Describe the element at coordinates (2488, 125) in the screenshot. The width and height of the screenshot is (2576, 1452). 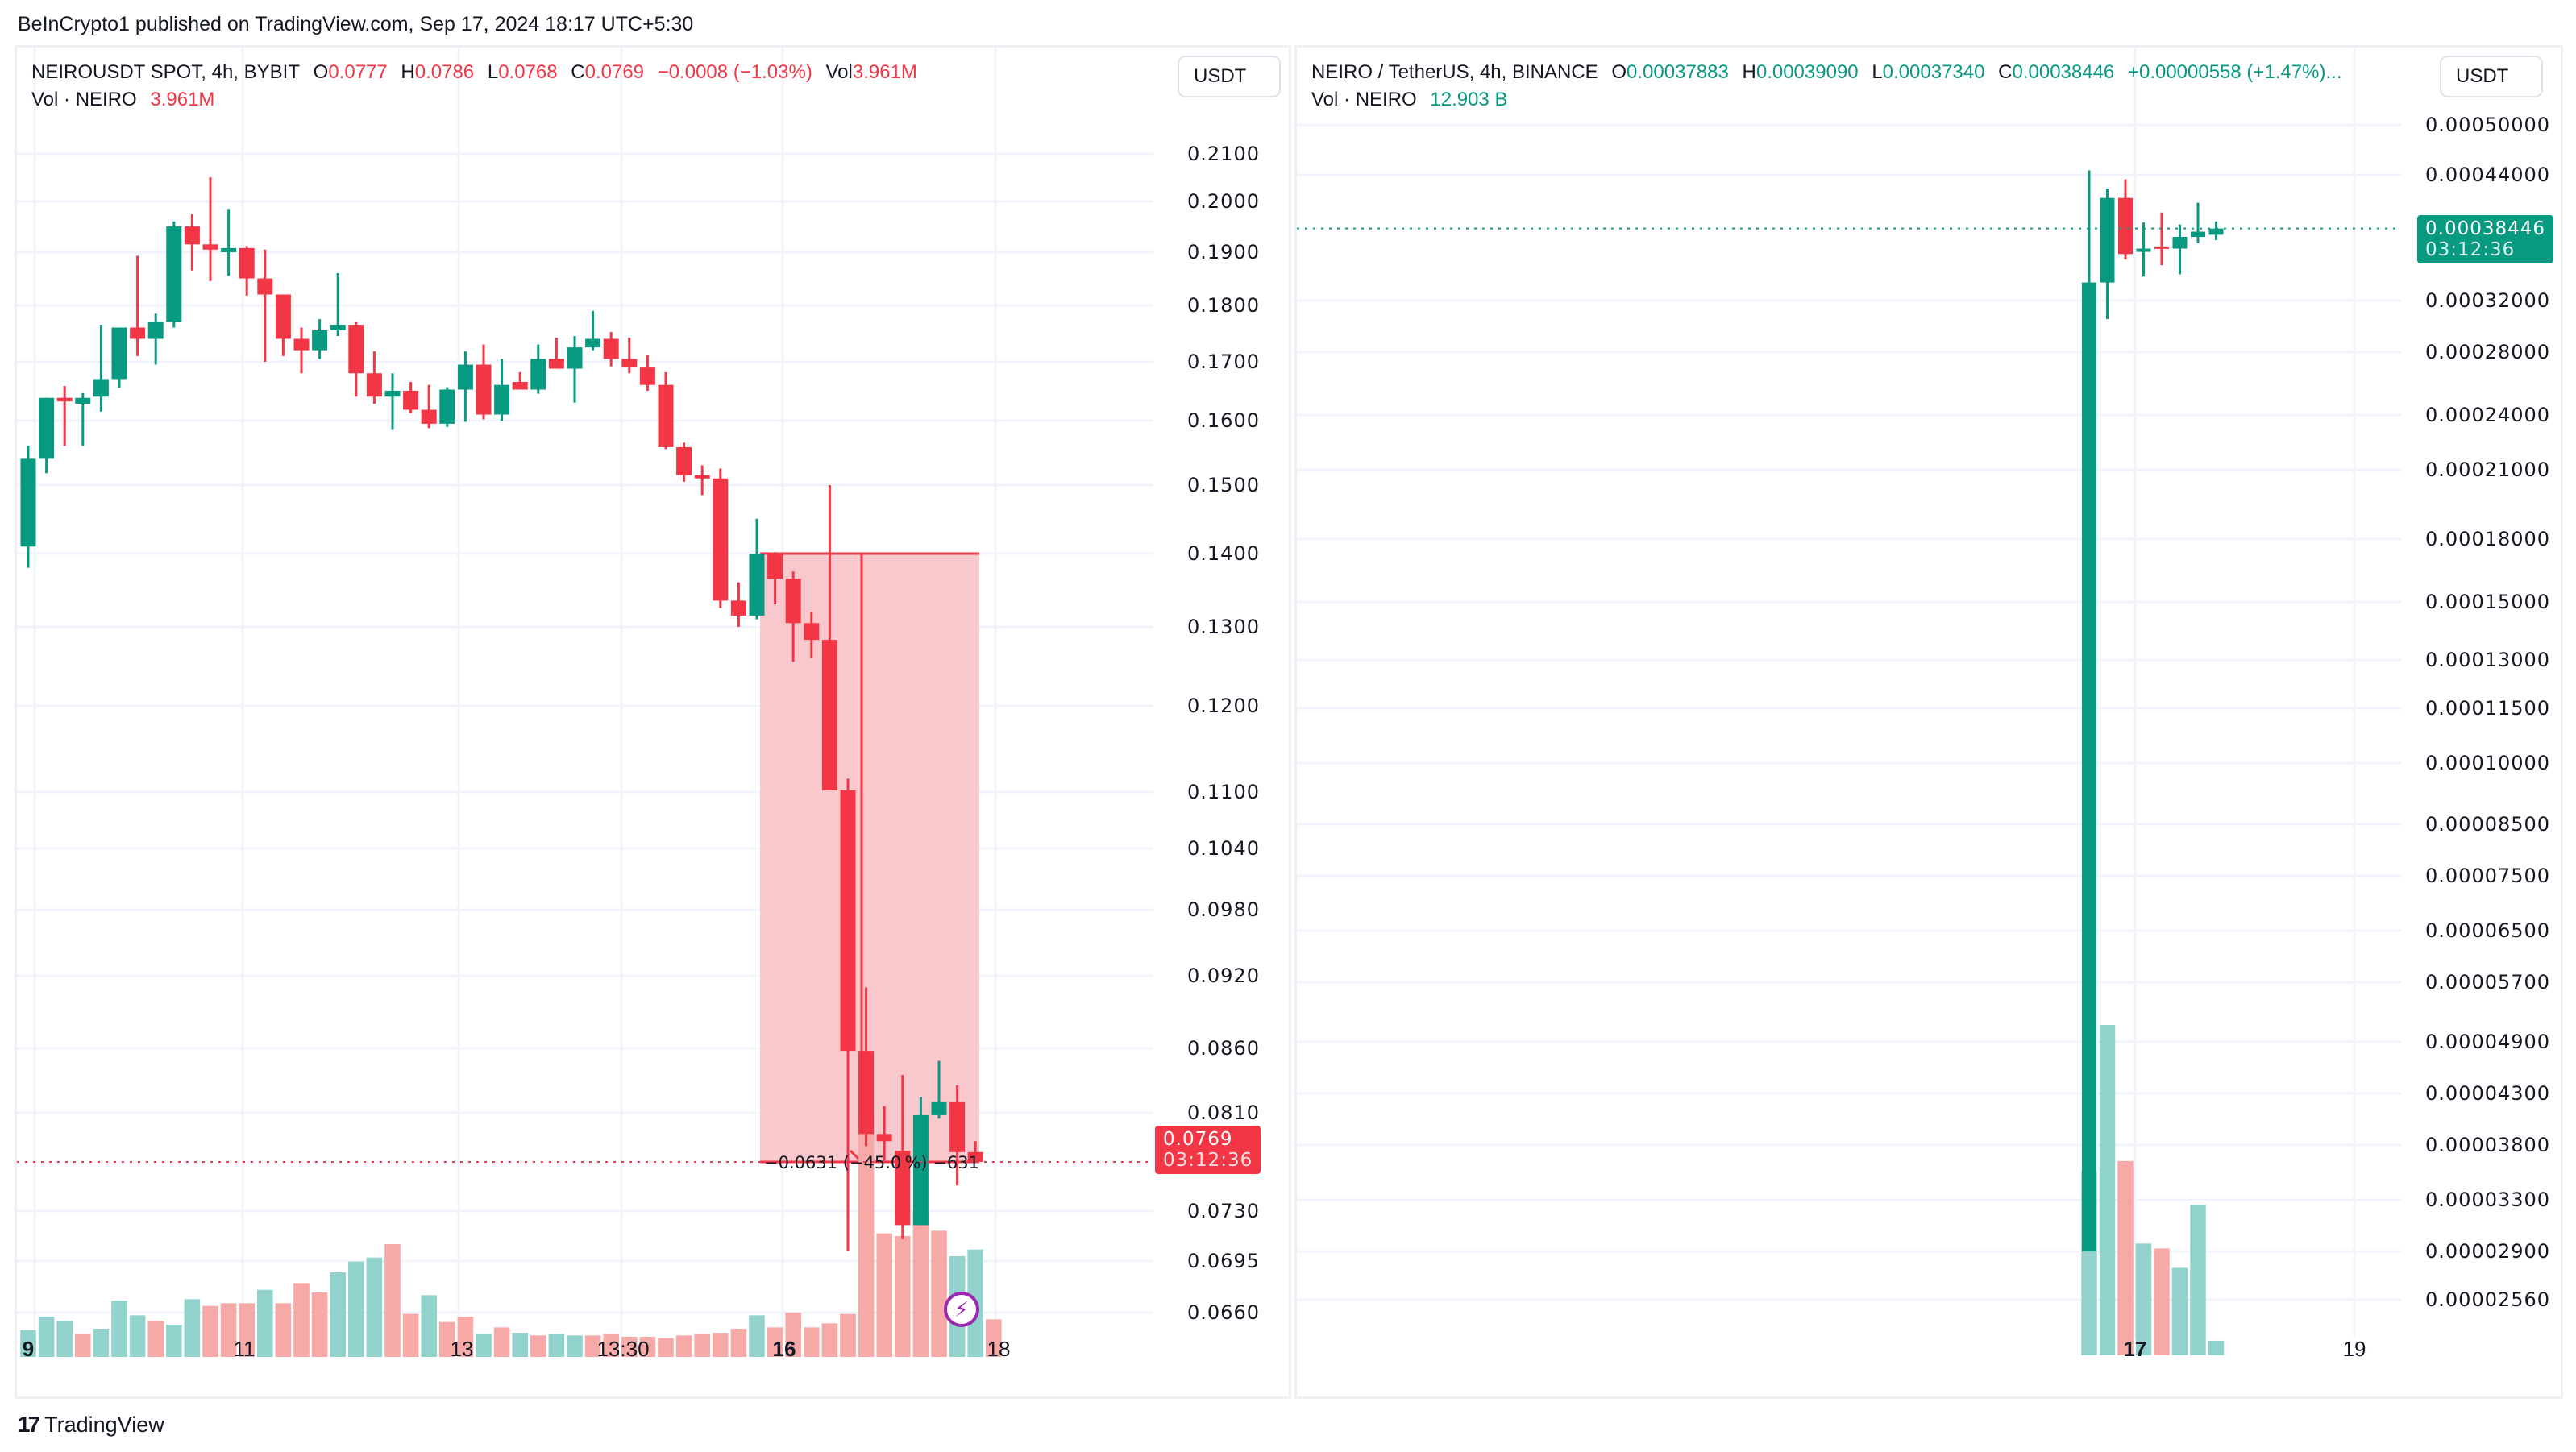
I see `price-axis-tick: 0.00050000` at that location.